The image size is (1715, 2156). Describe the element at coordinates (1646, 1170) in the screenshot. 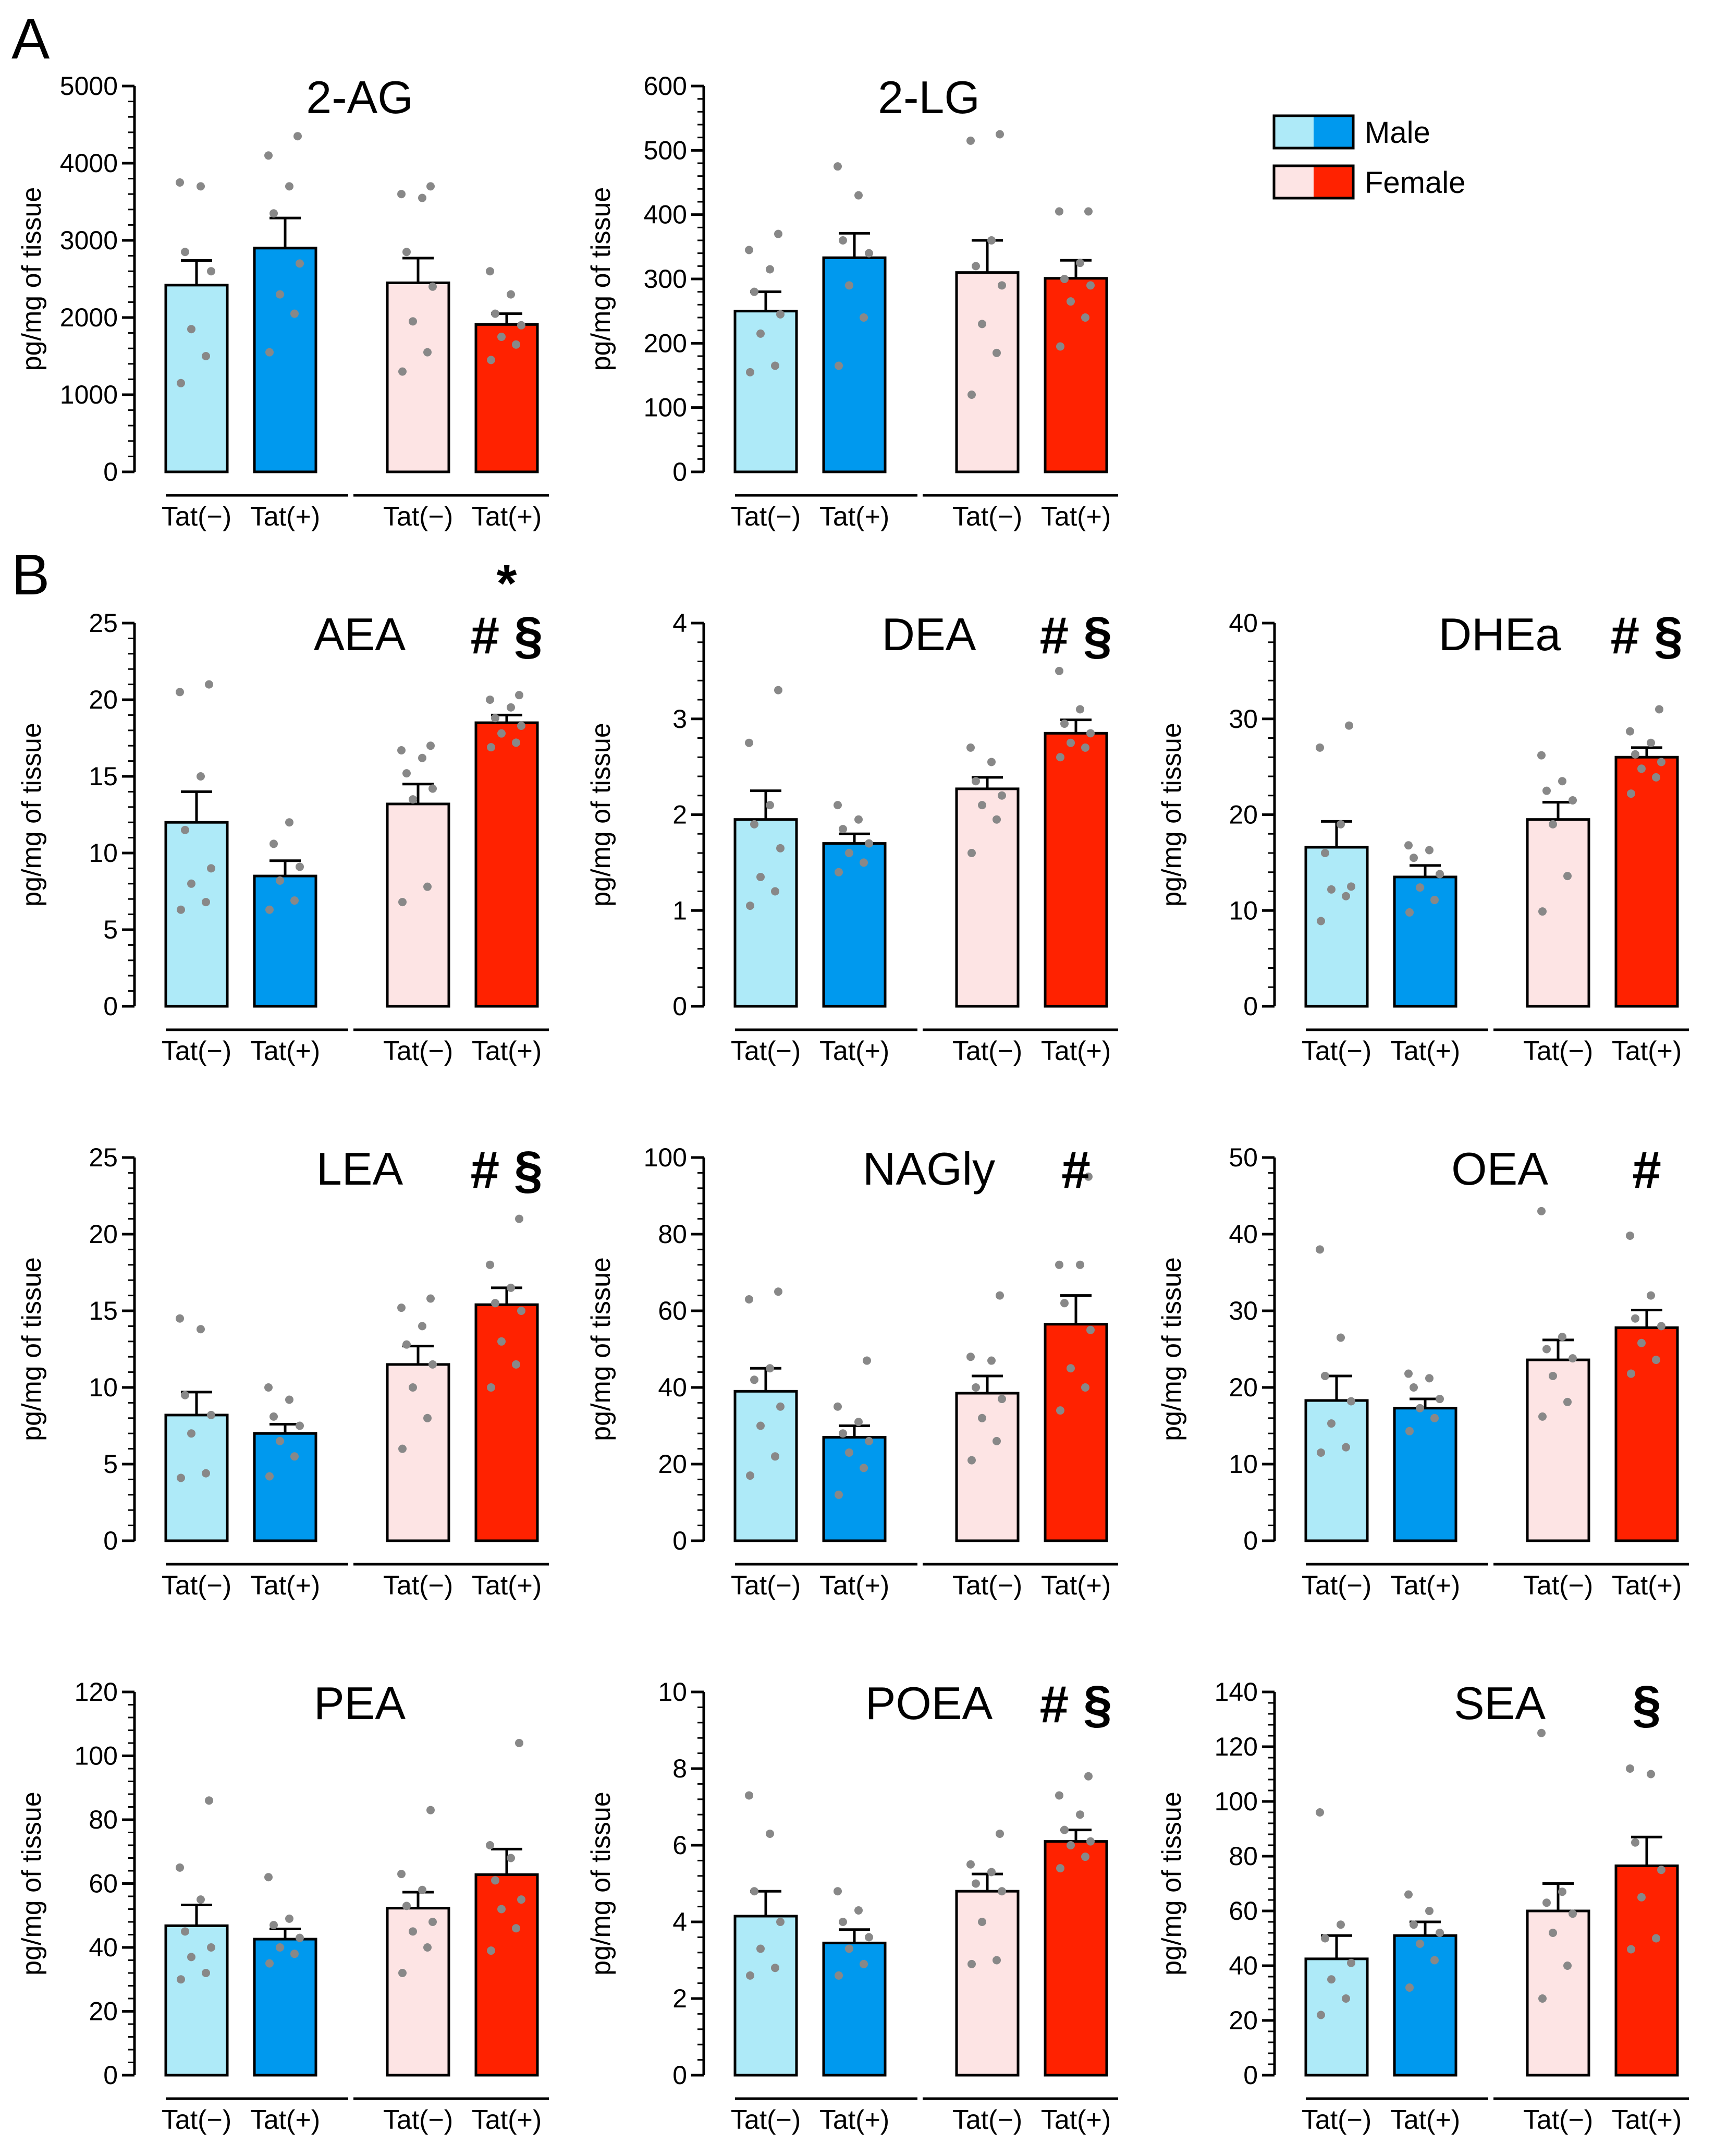

I see `significance-marker: #` at that location.